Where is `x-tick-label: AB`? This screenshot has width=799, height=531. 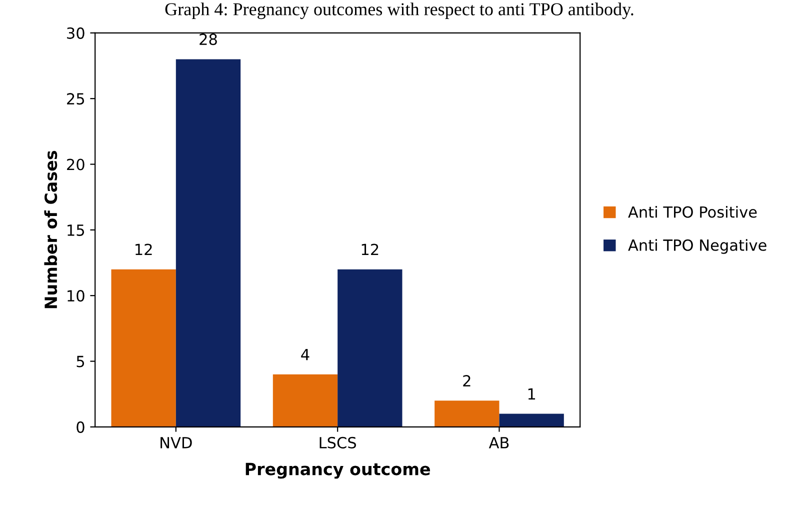
x-tick-label: AB is located at coordinates (498, 442).